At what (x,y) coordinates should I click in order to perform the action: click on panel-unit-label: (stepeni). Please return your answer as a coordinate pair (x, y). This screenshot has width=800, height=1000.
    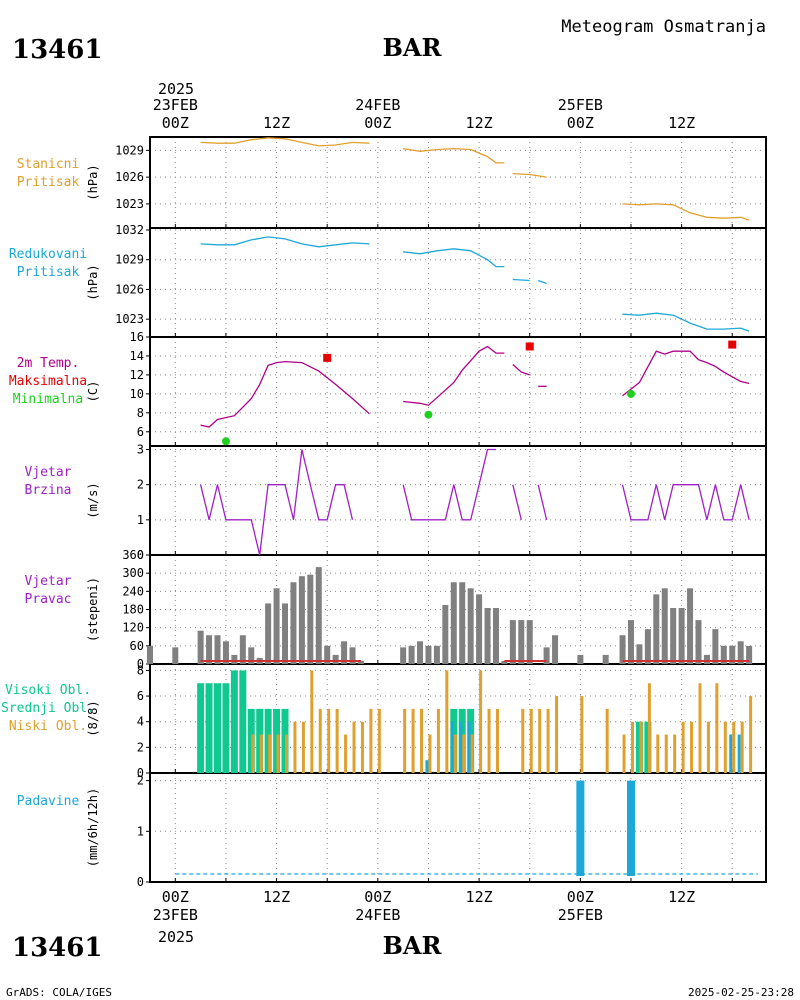
    Looking at the image, I should click on (93, 609).